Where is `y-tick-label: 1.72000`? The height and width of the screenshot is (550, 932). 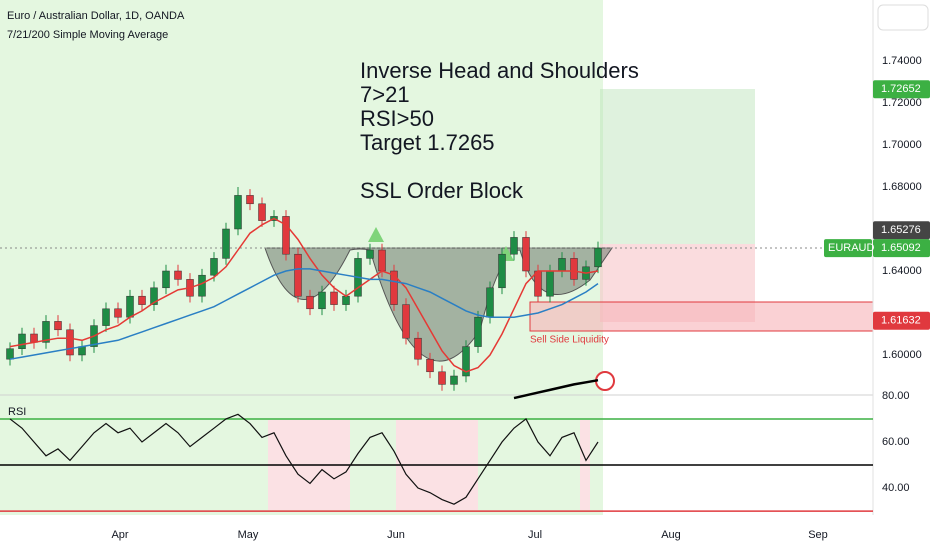
y-tick-label: 1.72000 is located at coordinates (902, 103).